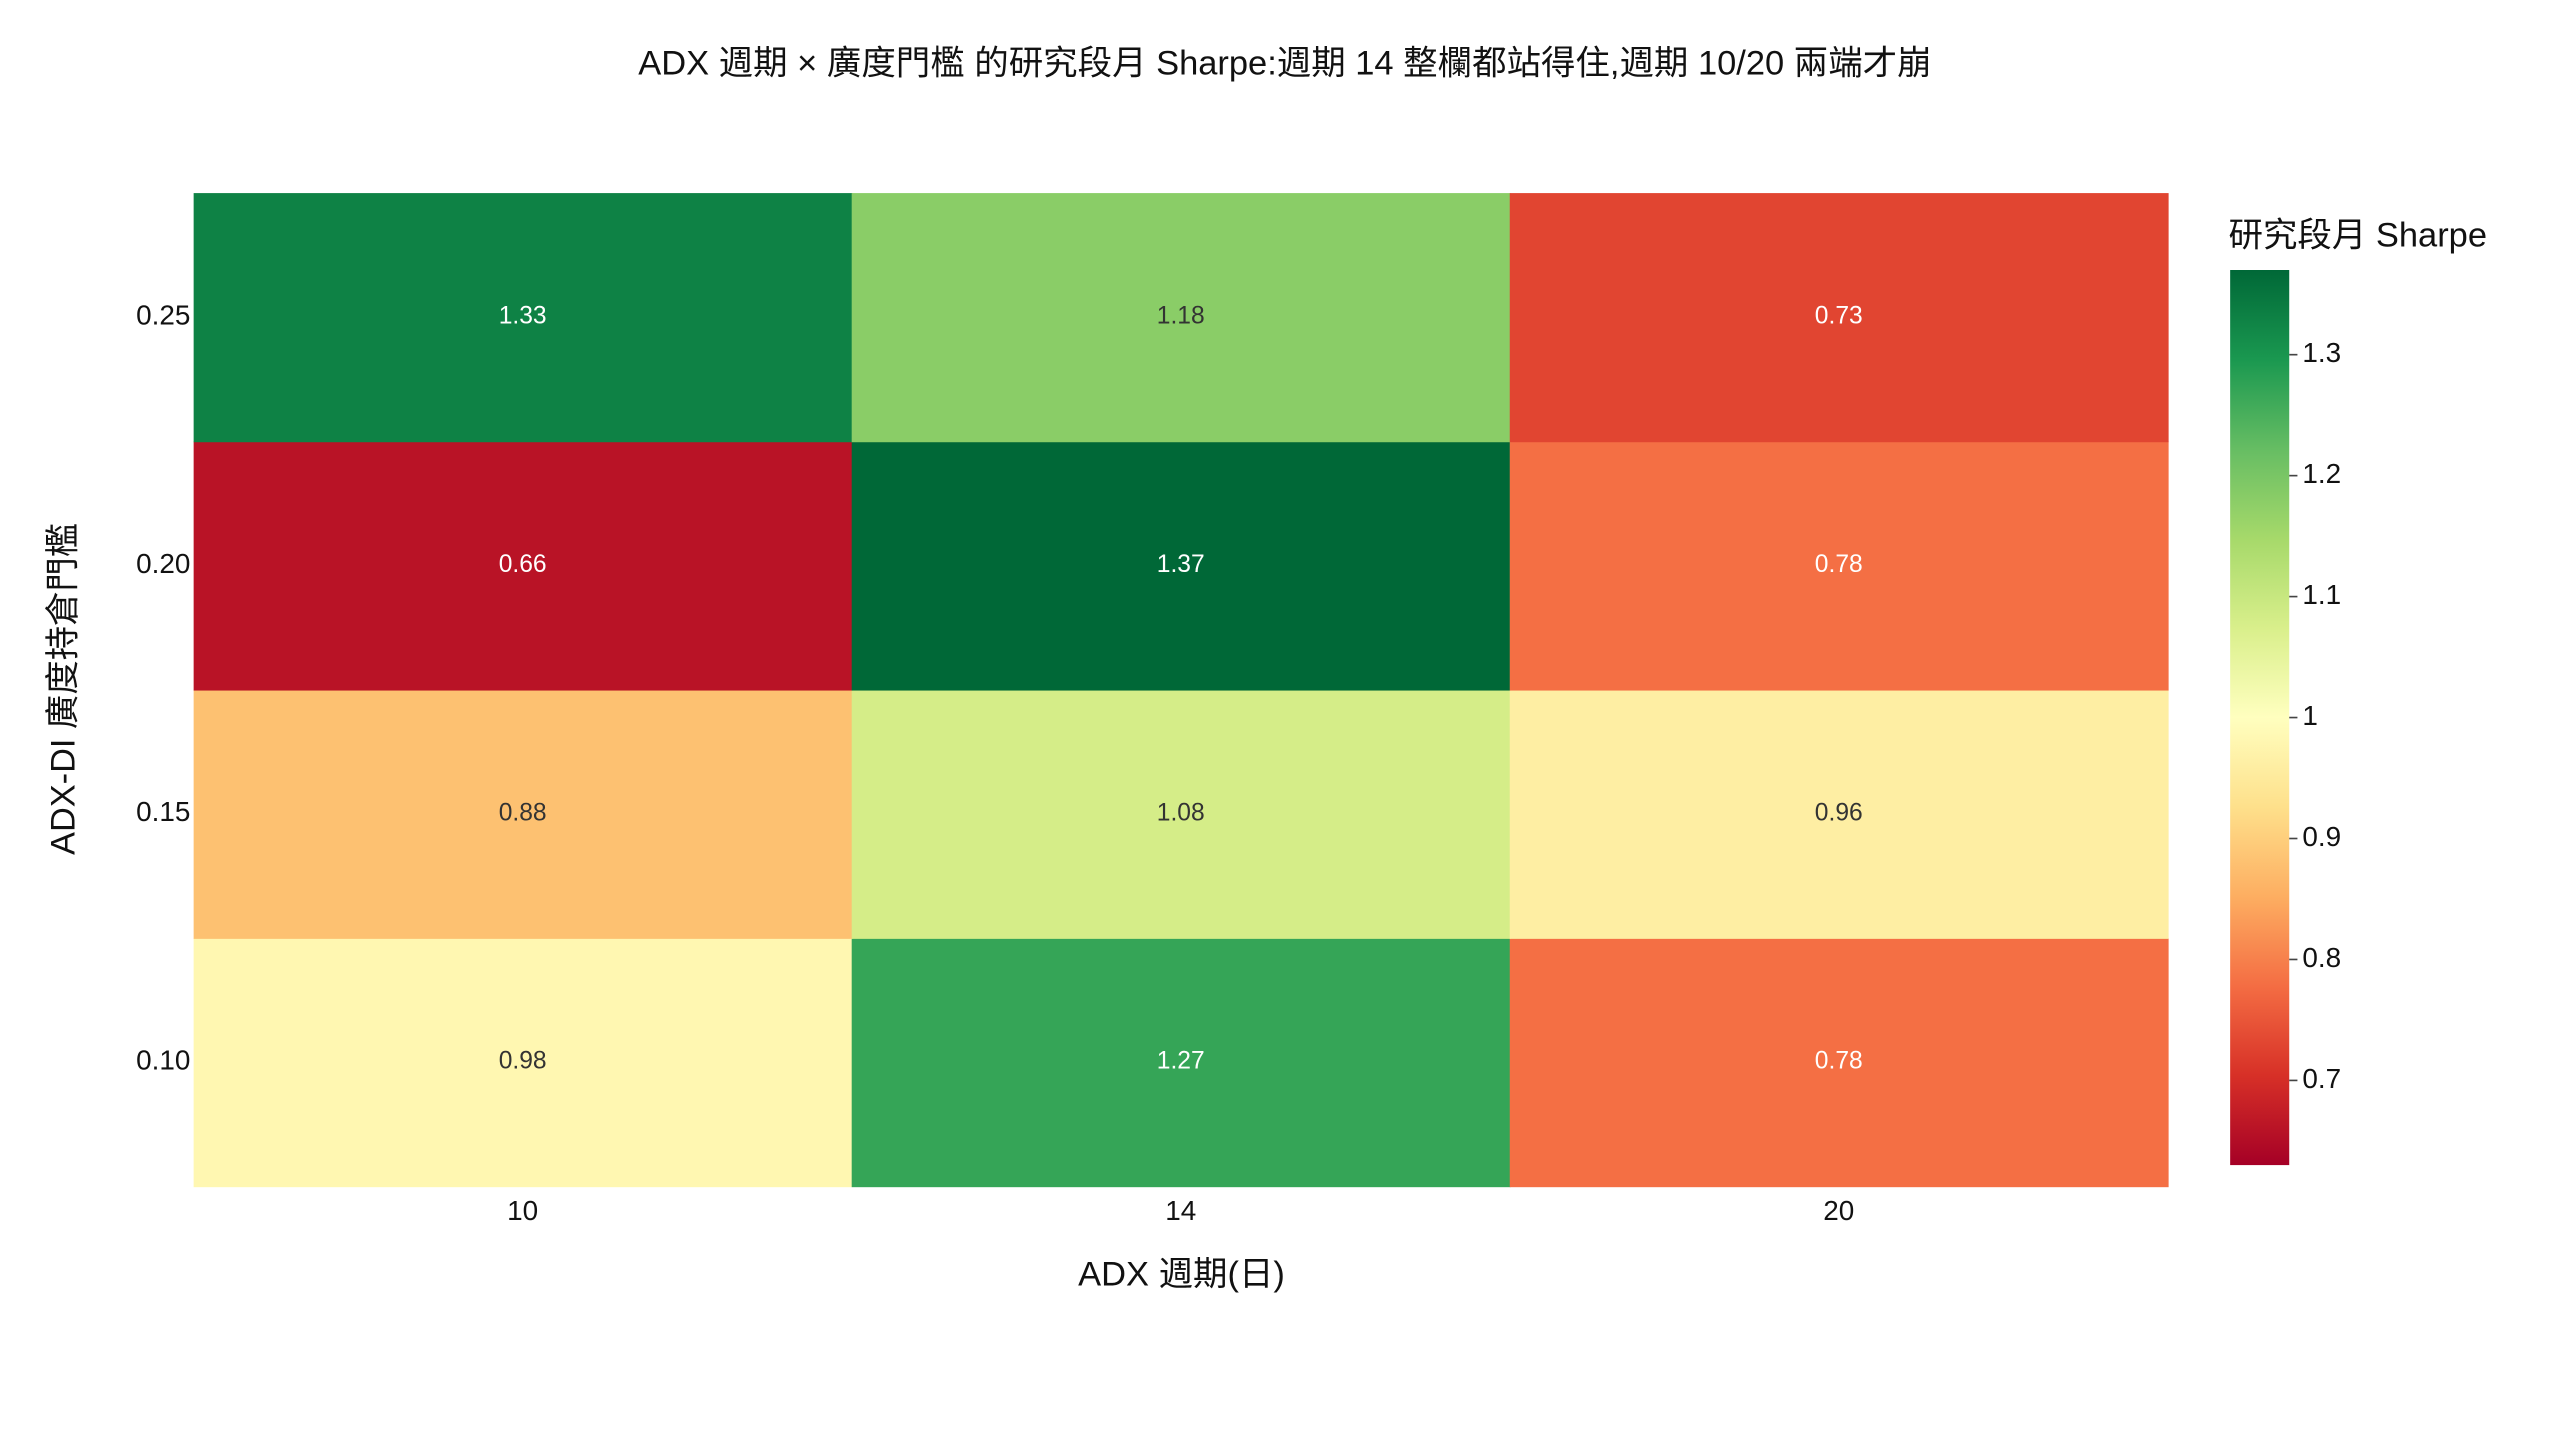 This screenshot has width=2560, height=1440. Describe the element at coordinates (2321, 352) in the screenshot. I see `colorbar-tick-label: 1.3` at that location.